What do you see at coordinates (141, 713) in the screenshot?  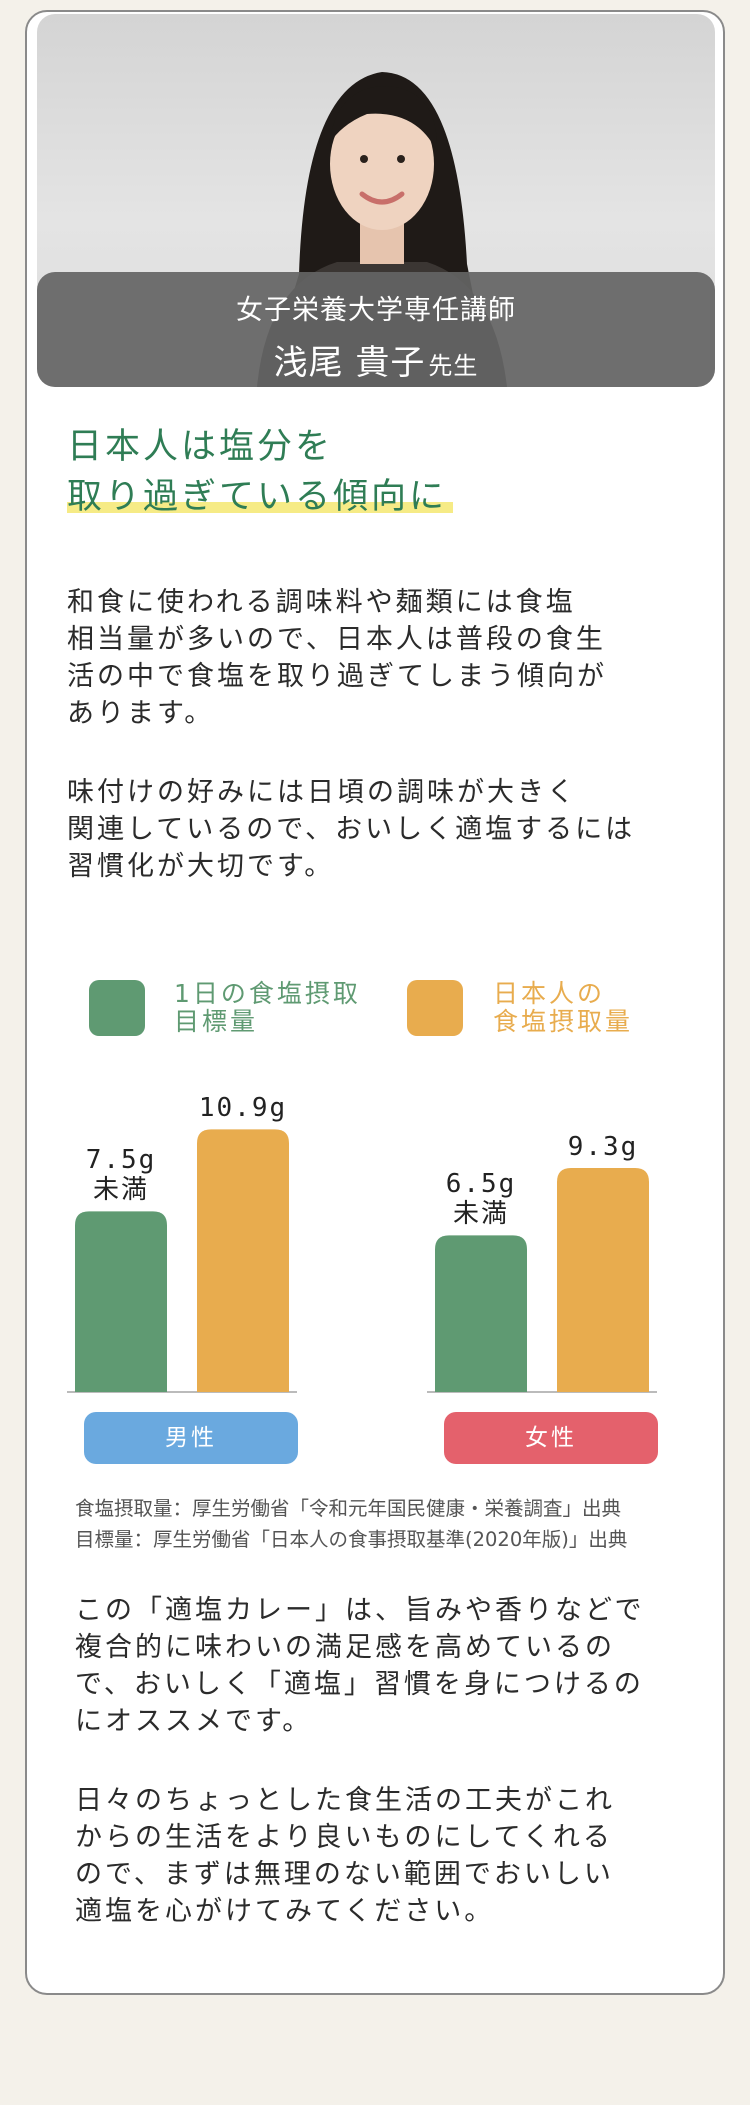 I see `text-line: あります。` at bounding box center [141, 713].